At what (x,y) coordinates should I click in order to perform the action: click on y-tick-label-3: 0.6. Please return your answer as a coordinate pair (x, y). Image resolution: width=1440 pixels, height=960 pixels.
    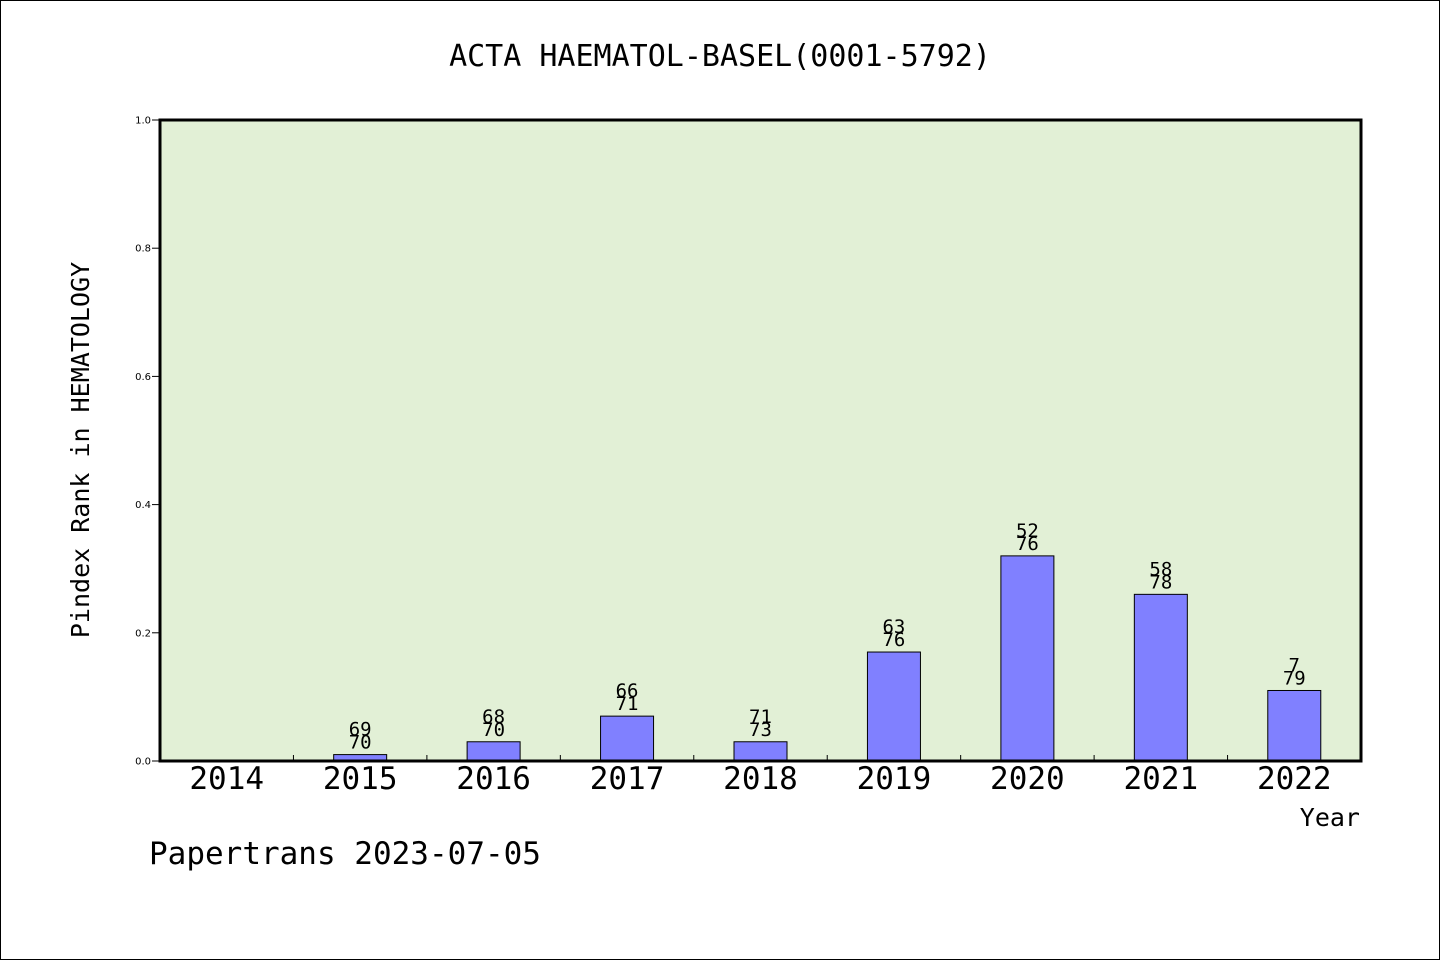
    Looking at the image, I should click on (143, 377).